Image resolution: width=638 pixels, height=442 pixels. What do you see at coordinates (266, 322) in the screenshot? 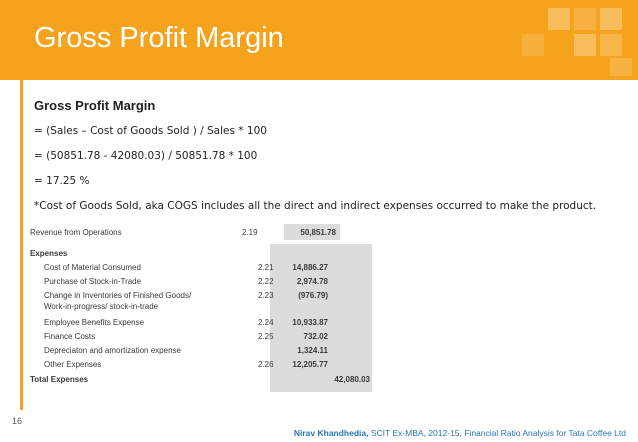
I see `item-note: 2.24` at bounding box center [266, 322].